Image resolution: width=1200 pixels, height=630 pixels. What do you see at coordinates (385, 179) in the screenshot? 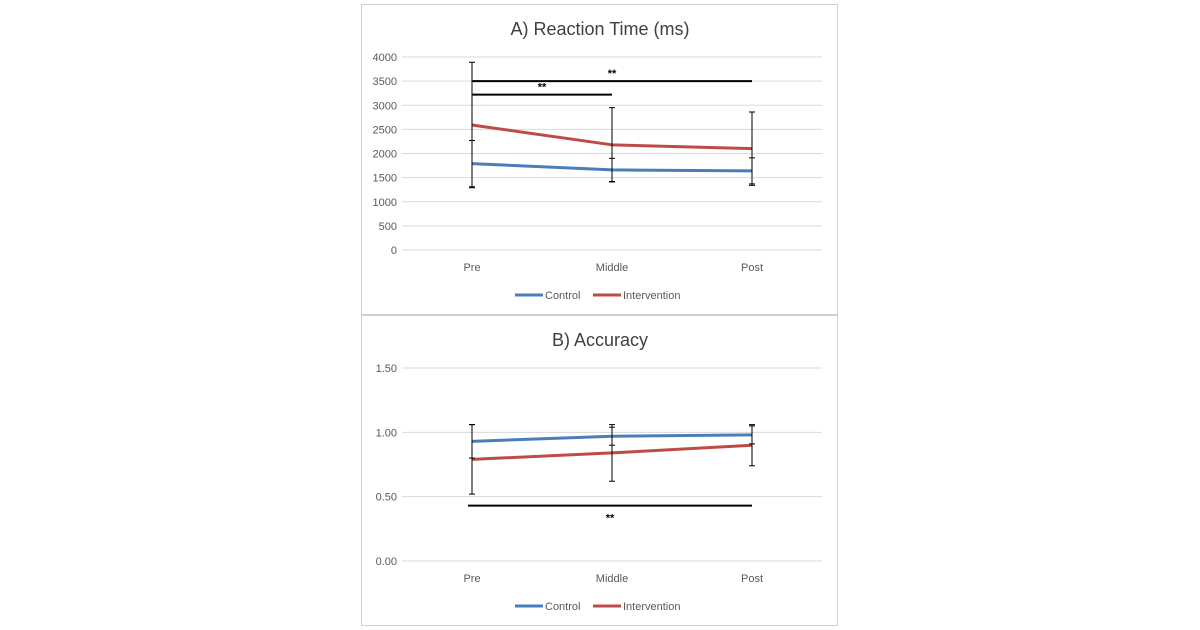
I see `y-tick-label: 1500` at bounding box center [385, 179].